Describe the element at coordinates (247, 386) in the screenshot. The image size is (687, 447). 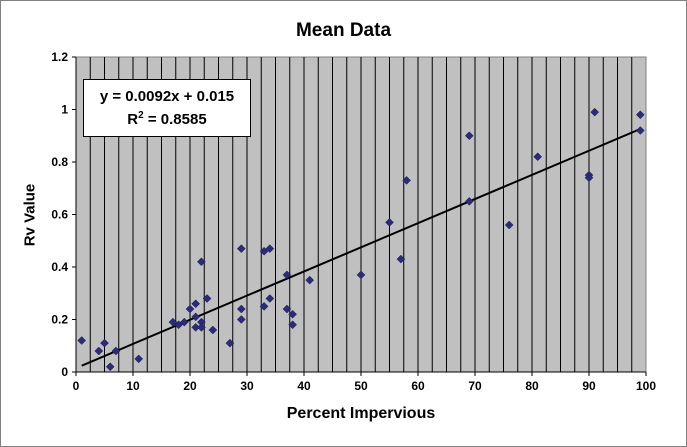
I see `x-tick-label: 30` at that location.